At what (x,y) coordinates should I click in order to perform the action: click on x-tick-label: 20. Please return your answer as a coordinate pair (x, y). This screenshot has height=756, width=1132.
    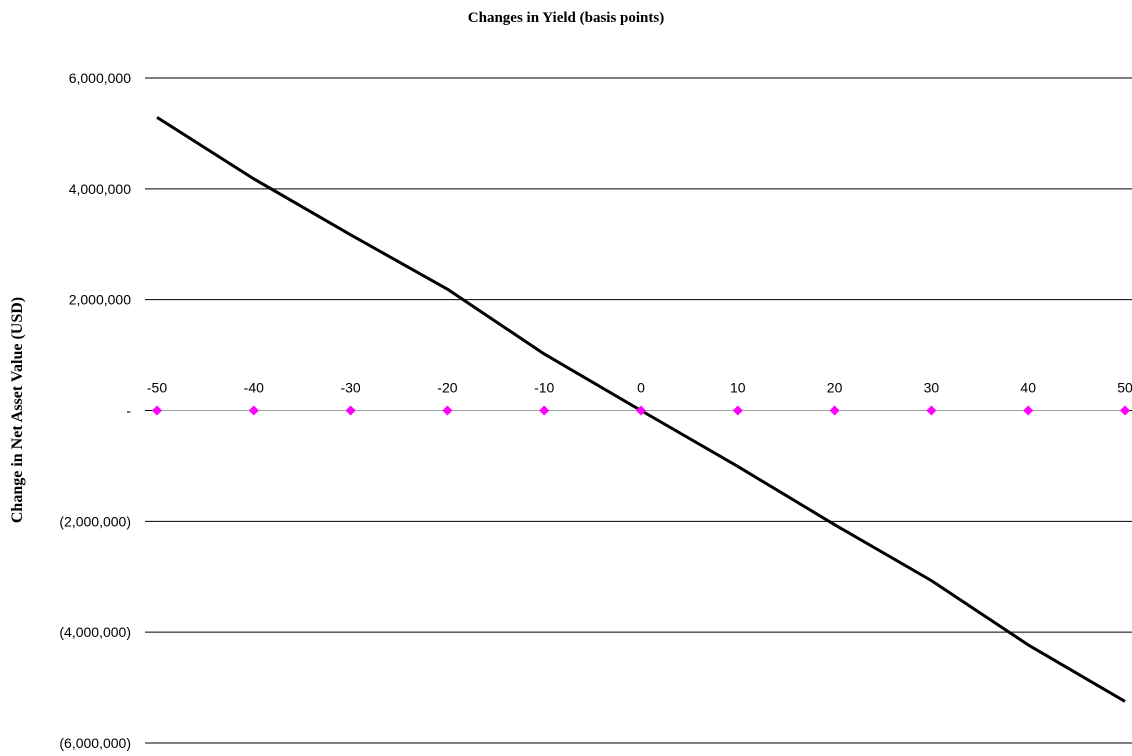
    Looking at the image, I should click on (835, 388).